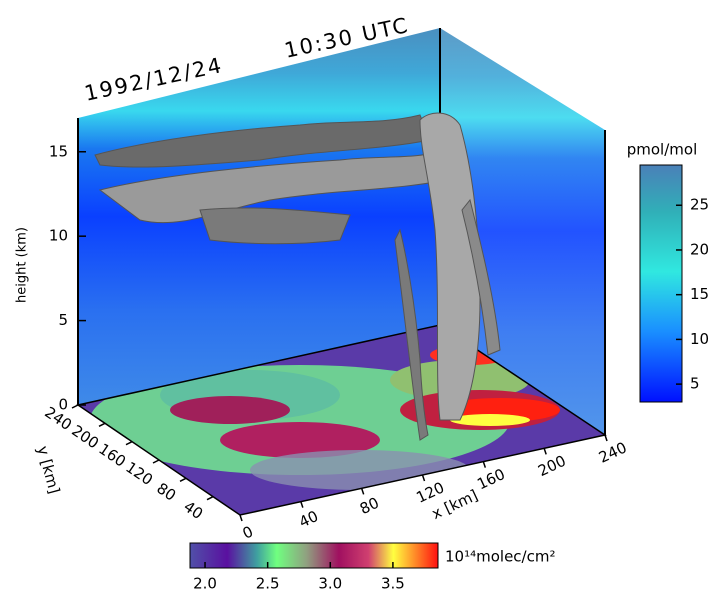 The height and width of the screenshot is (598, 723). What do you see at coordinates (314, 555) in the screenshot?
I see `colorbar-column` at bounding box center [314, 555].